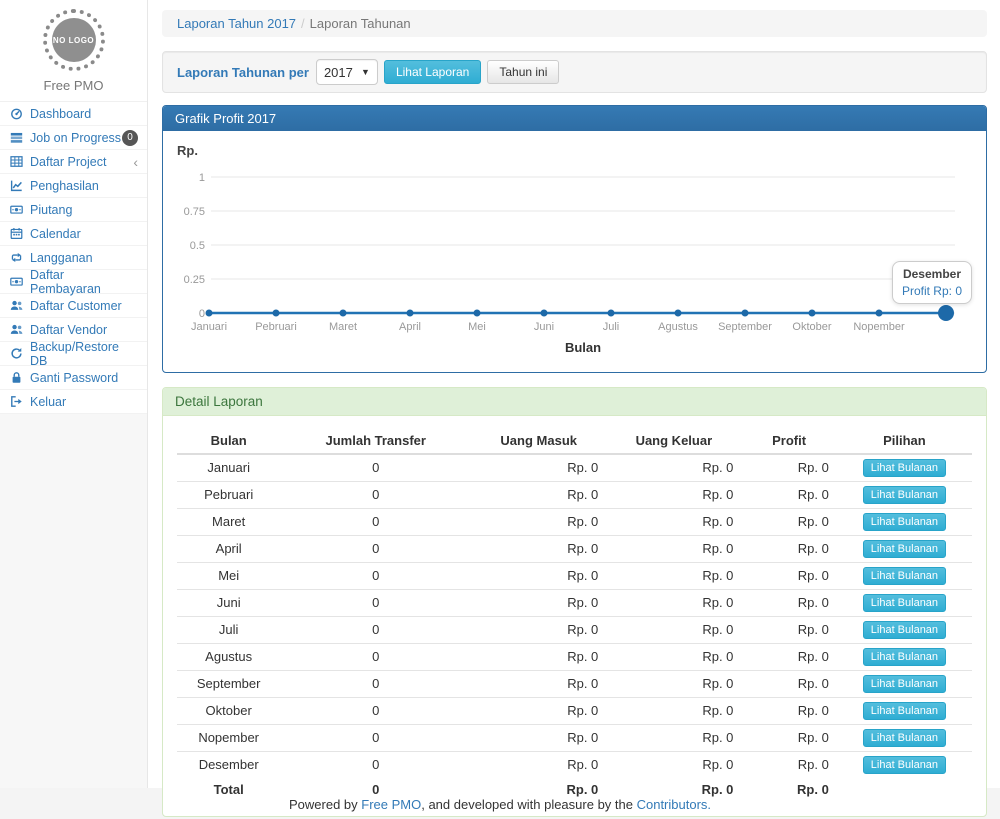 The height and width of the screenshot is (819, 1000). Describe the element at coordinates (237, 23) in the screenshot. I see `breadcrumb-link-year-report: Laporan Tahun 2017` at that location.